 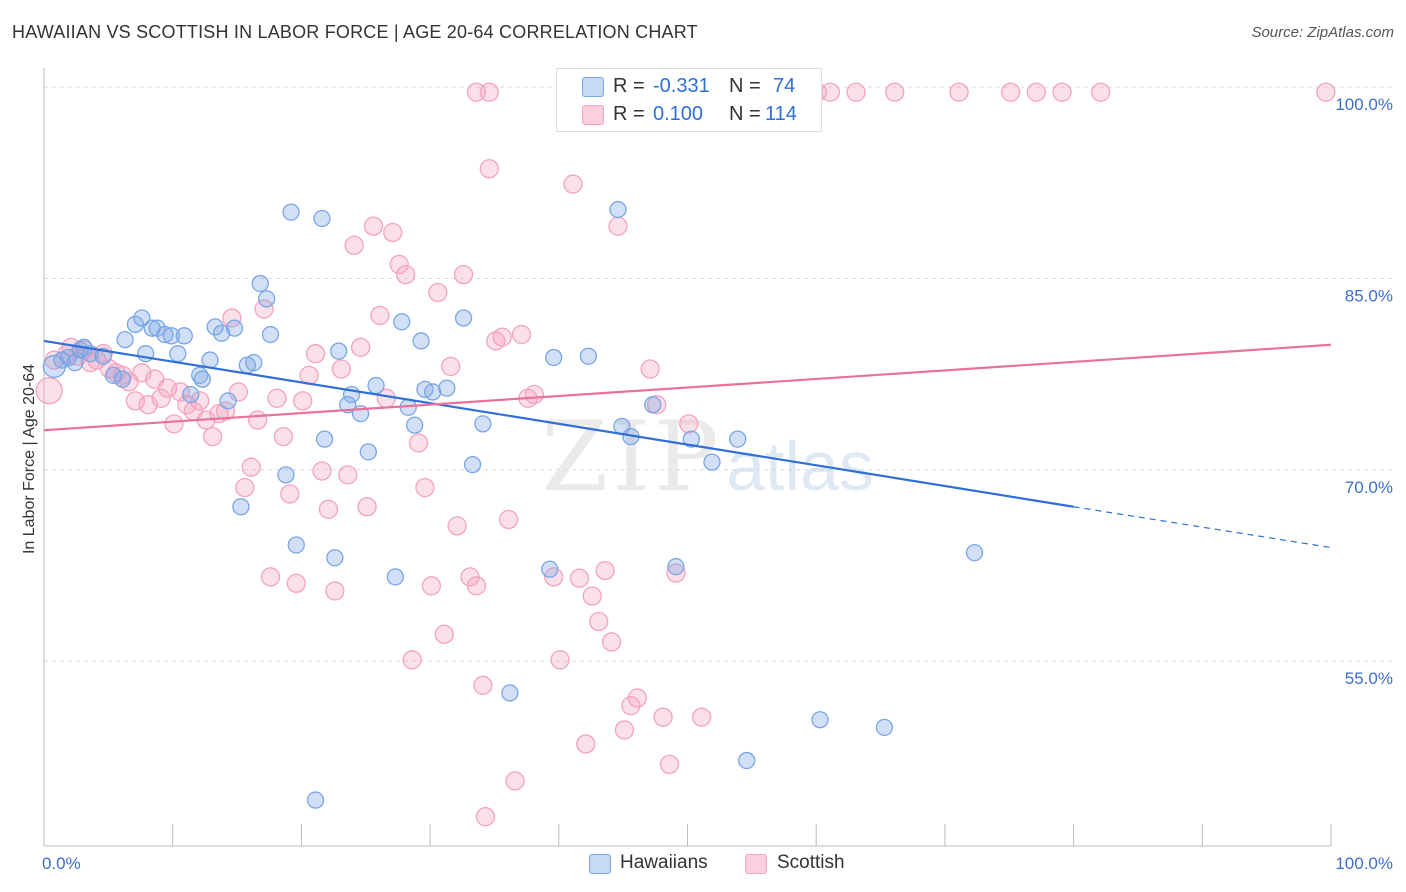 What do you see at coordinates (784, 86) in the screenshot?
I see `hawaiians-n-value: 74` at bounding box center [784, 86].